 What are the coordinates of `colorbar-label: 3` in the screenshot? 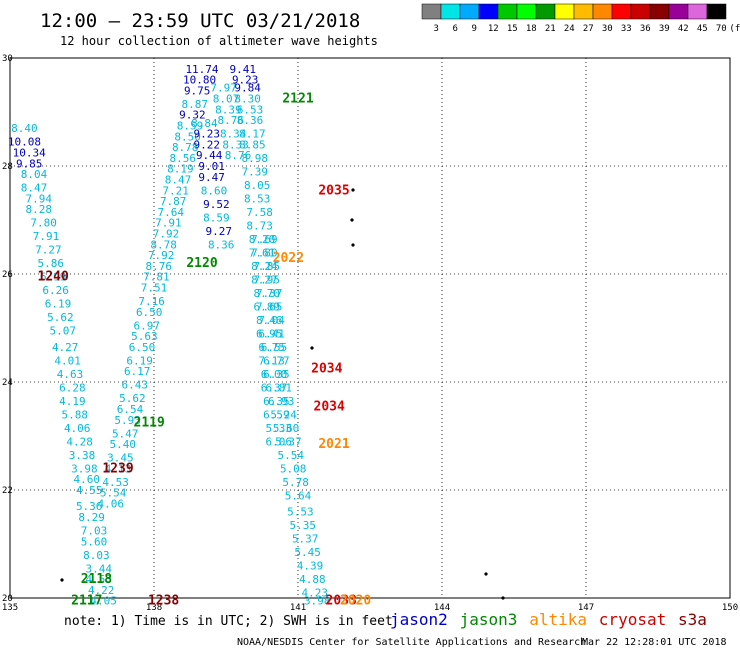 It's located at (436, 29).